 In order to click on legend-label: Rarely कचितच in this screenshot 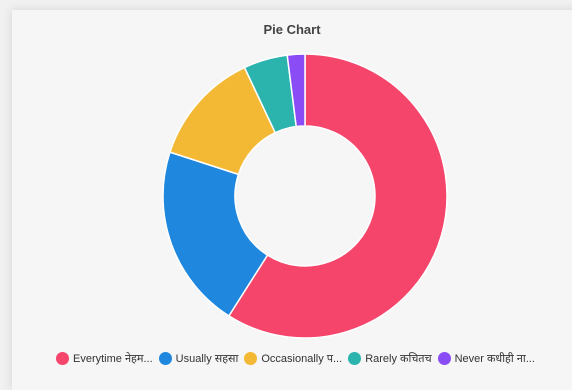, I will do `click(398, 359)`.